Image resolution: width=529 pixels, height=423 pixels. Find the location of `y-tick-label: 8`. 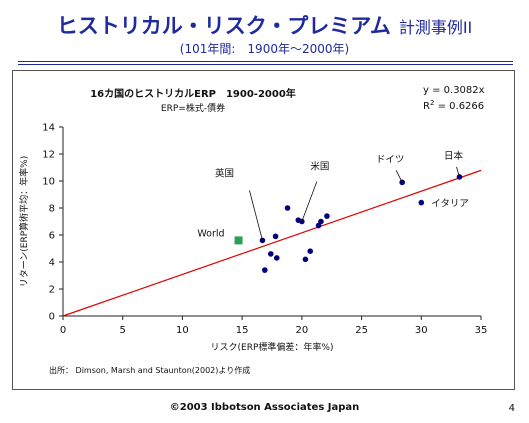

y-tick-label: 8 is located at coordinates (52, 209).